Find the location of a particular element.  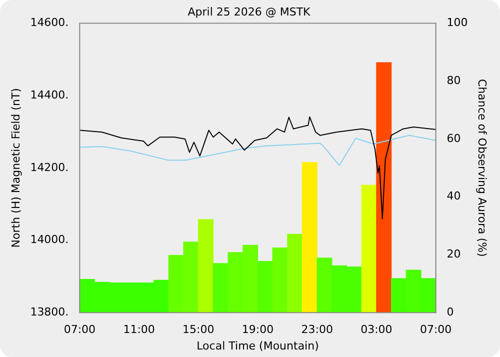

chart-title: April 25 2026 @ MSTK is located at coordinates (250, 11).